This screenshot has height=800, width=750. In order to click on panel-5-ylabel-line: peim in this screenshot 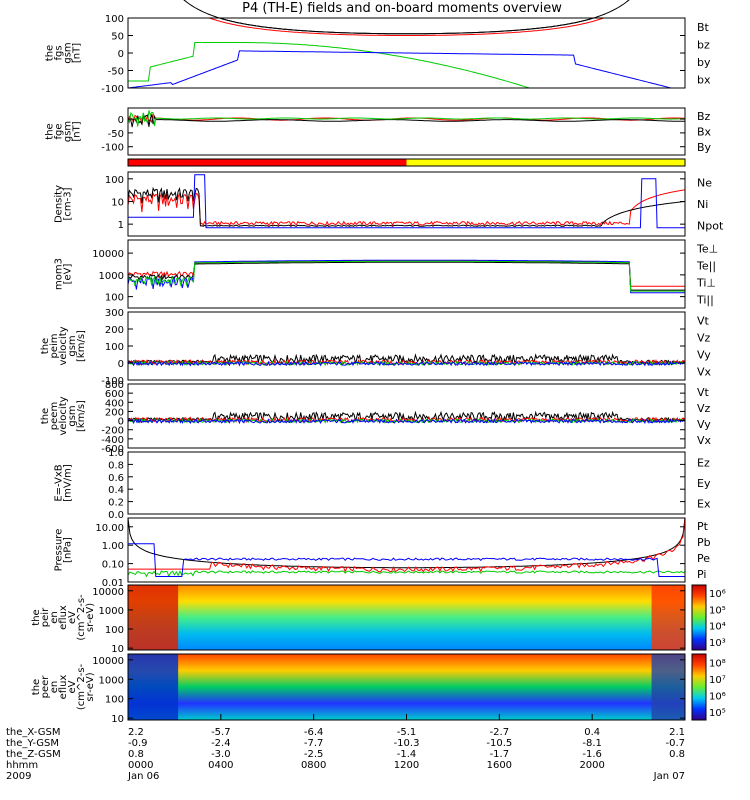, I will do `click(54, 345)`.